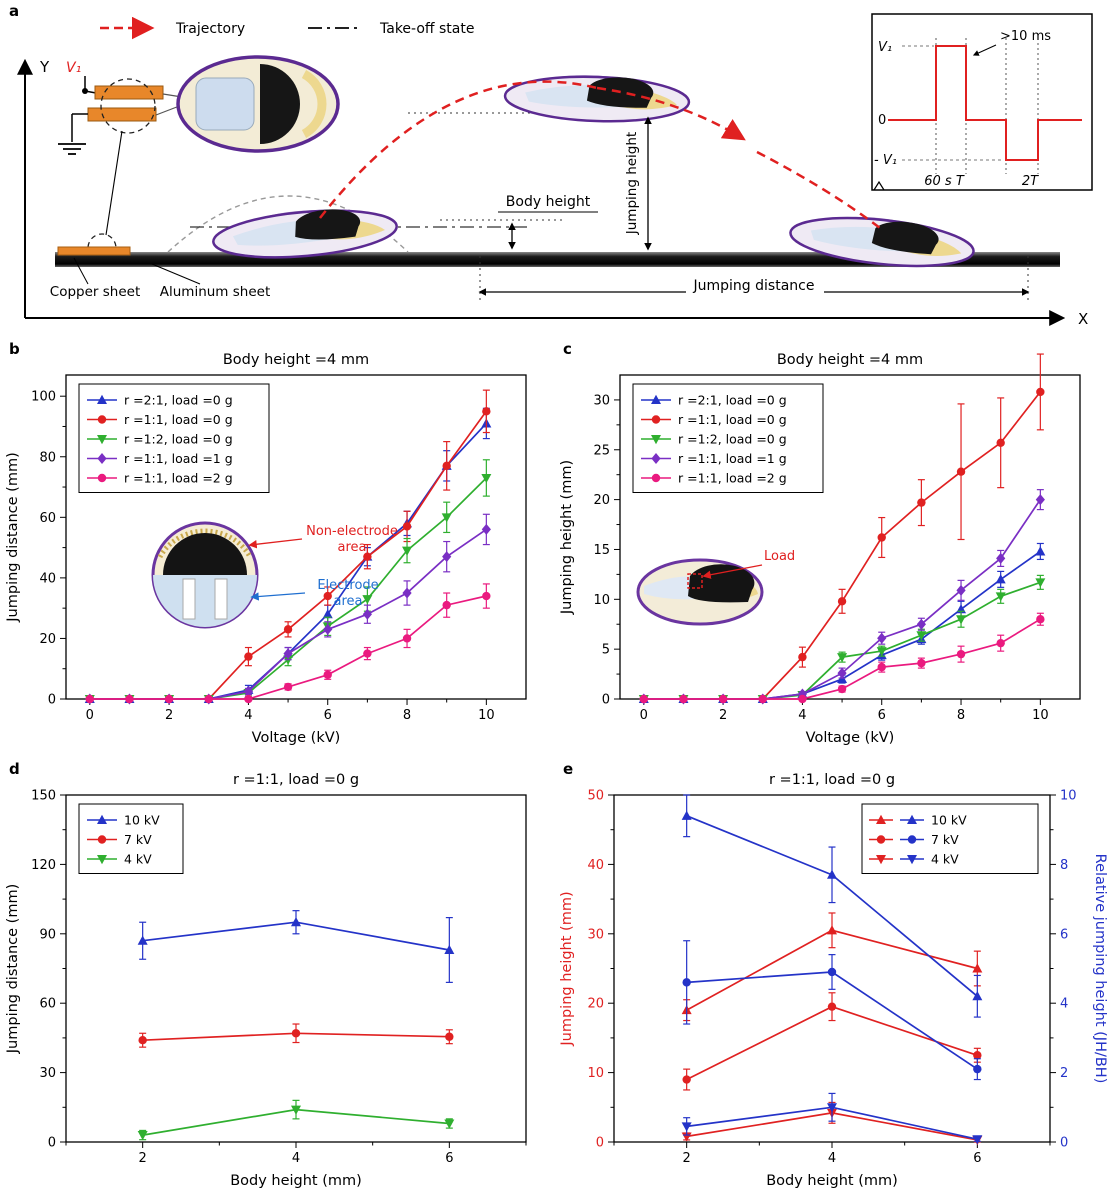 The height and width of the screenshot is (1198, 1108). Describe the element at coordinates (1030, 181) in the screenshot. I see `inset-2t-label: 2T` at that location.